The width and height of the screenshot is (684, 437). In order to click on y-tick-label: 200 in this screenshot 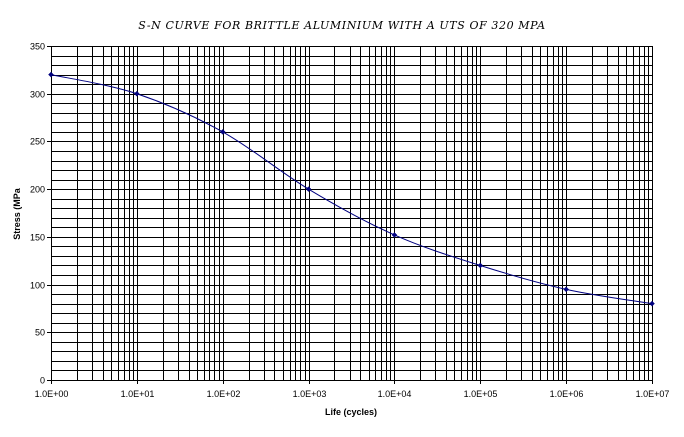, I will do `click(37, 190)`.